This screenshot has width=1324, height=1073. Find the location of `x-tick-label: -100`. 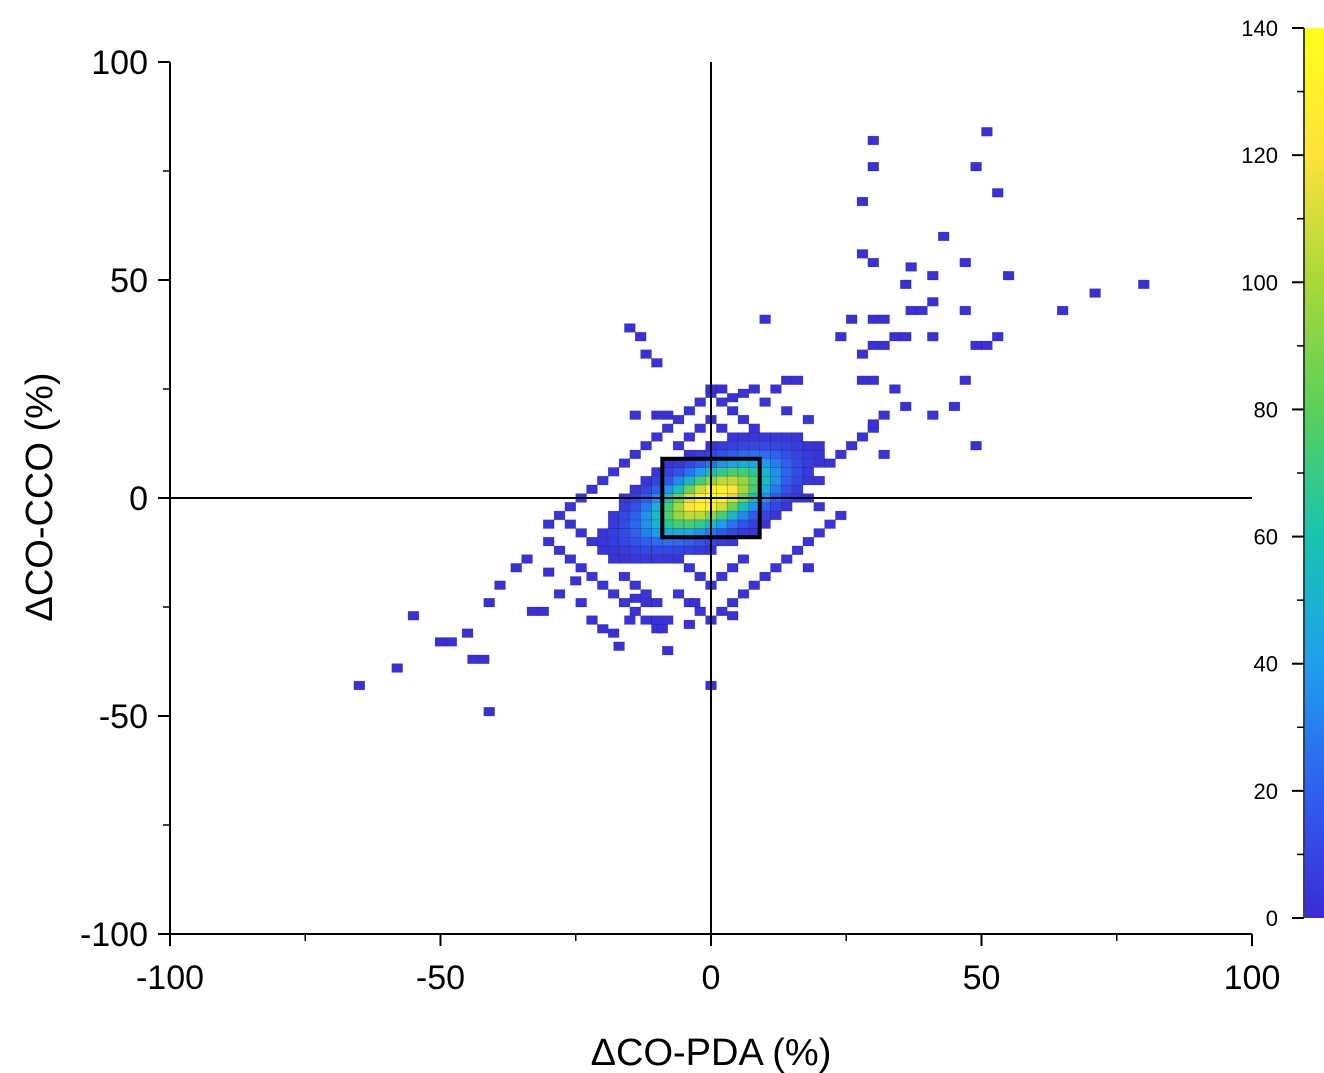

x-tick-label: -100 is located at coordinates (170, 978).